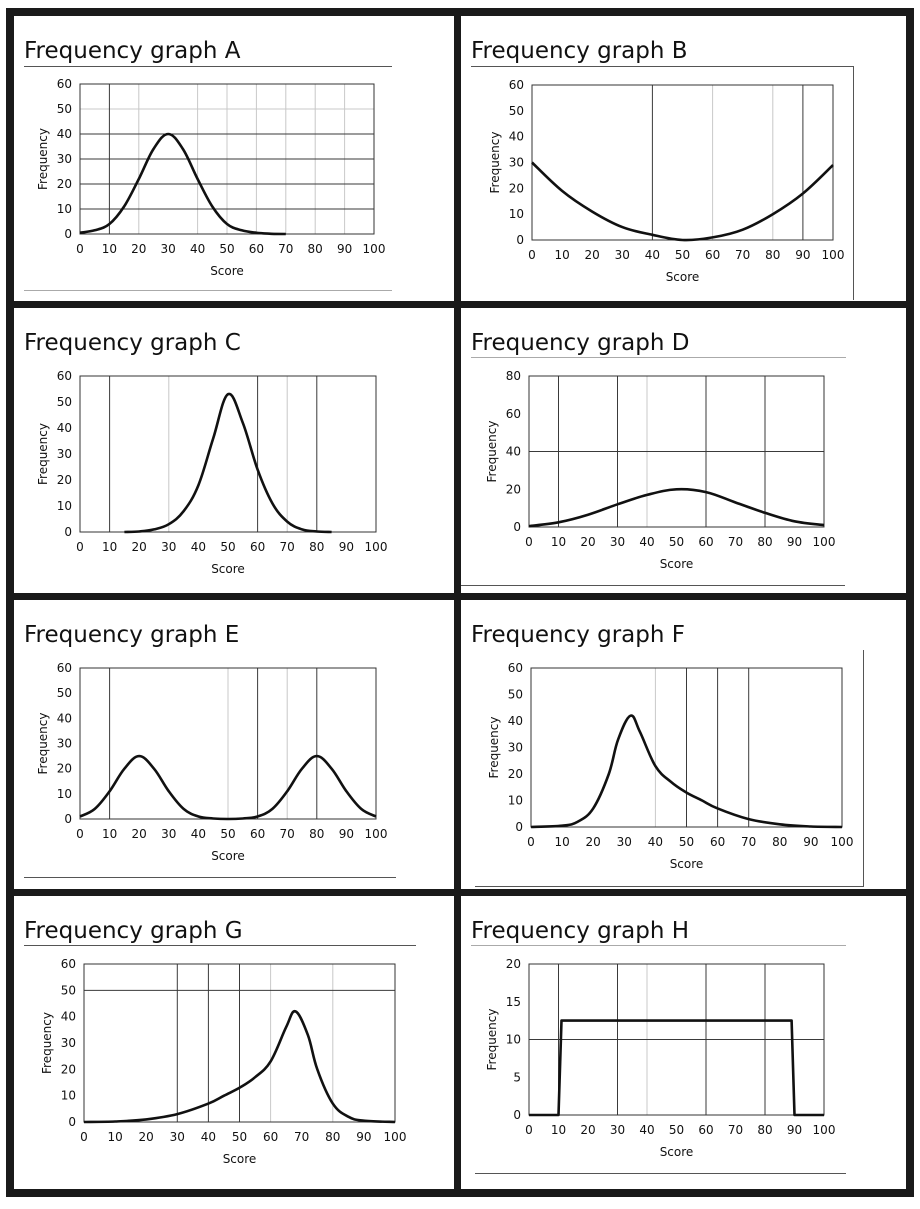  Describe the element at coordinates (517, 1077) in the screenshot. I see `y-tick-label: 5` at that location.